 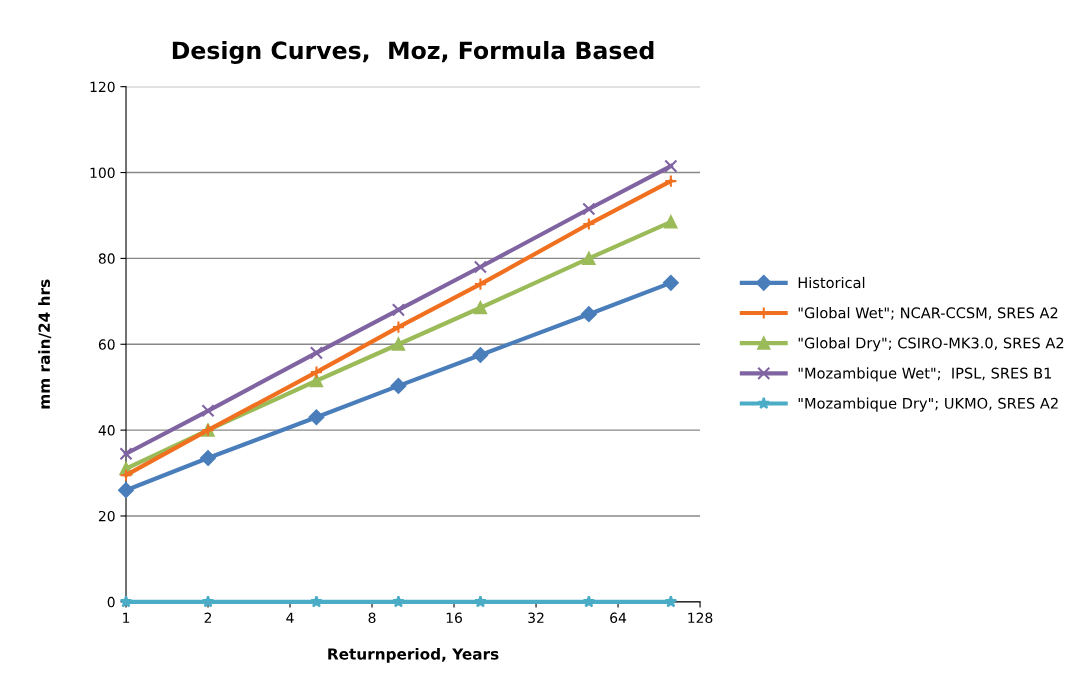 What do you see at coordinates (925, 374) in the screenshot?
I see `legend-label: "Mozambique Wet"; IPSL, SRES B1` at bounding box center [925, 374].